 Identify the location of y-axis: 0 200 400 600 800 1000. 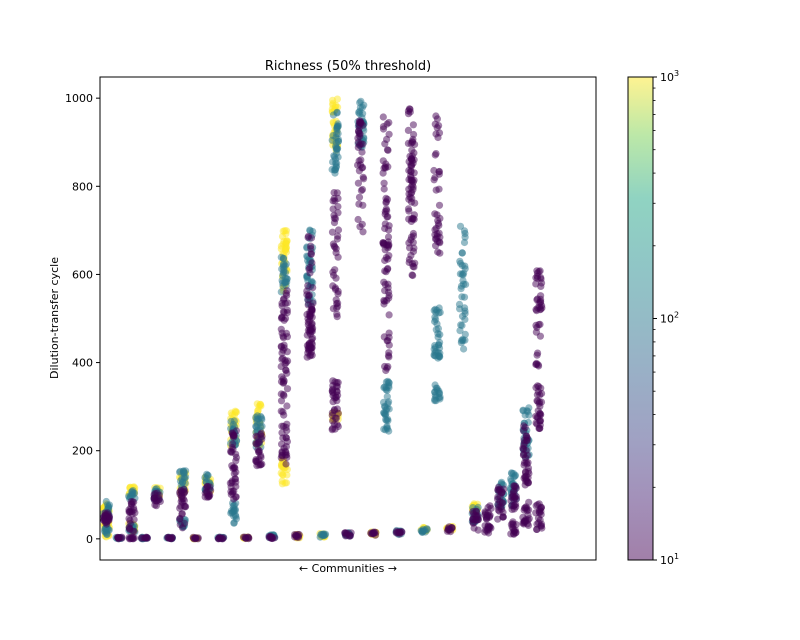
(82, 319).